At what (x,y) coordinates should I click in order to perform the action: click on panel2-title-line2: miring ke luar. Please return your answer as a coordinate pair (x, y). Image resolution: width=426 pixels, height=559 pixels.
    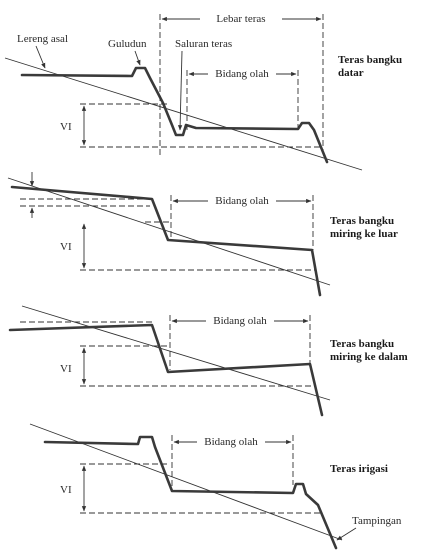
    Looking at the image, I should click on (364, 234).